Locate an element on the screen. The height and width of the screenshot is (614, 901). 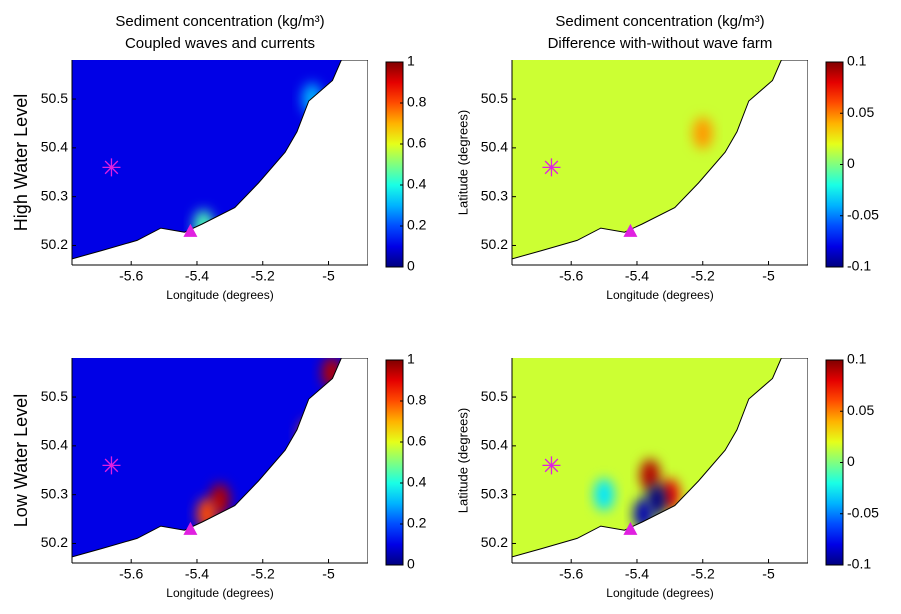
y-axis-label: Low Water Level is located at coordinates (21, 460).